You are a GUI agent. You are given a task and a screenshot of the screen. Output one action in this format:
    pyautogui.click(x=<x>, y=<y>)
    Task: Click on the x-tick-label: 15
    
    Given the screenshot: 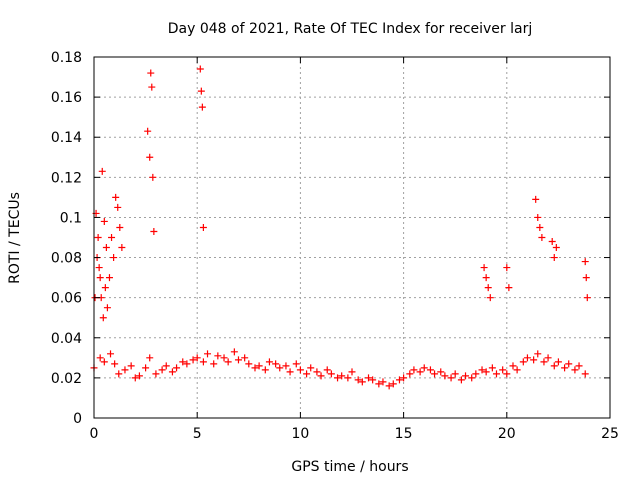 What is the action you would take?
    pyautogui.click(x=404, y=434)
    